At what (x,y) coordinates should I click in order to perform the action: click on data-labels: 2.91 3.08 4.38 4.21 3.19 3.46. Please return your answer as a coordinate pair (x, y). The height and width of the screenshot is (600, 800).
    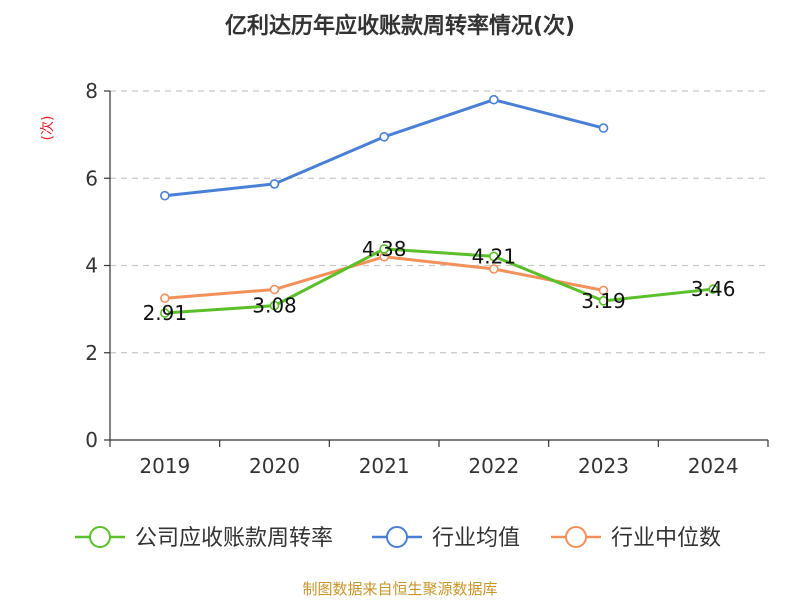
    Looking at the image, I should click on (439, 281).